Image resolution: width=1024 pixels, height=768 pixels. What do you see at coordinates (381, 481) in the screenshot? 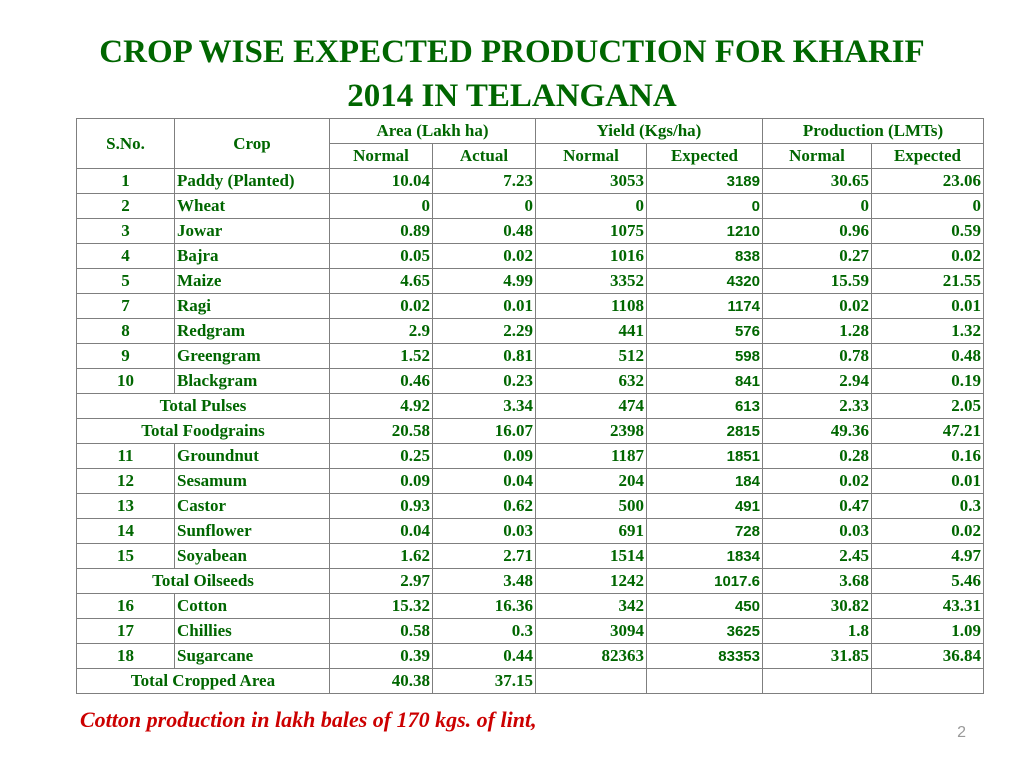
I see `cell-area-normal: 0.09` at bounding box center [381, 481].